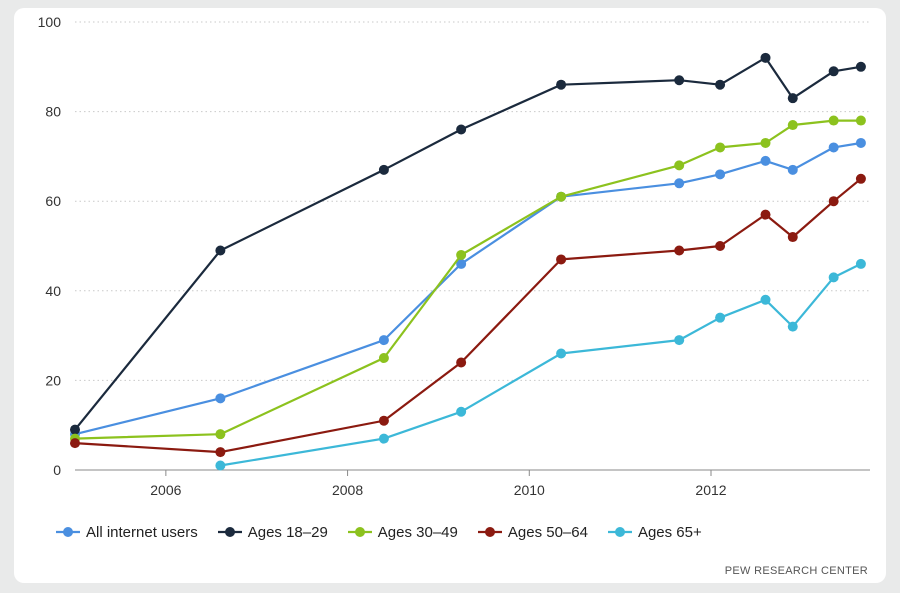 The width and height of the screenshot is (900, 593). Describe the element at coordinates (142, 532) in the screenshot. I see `legend-label: All internet users` at that location.